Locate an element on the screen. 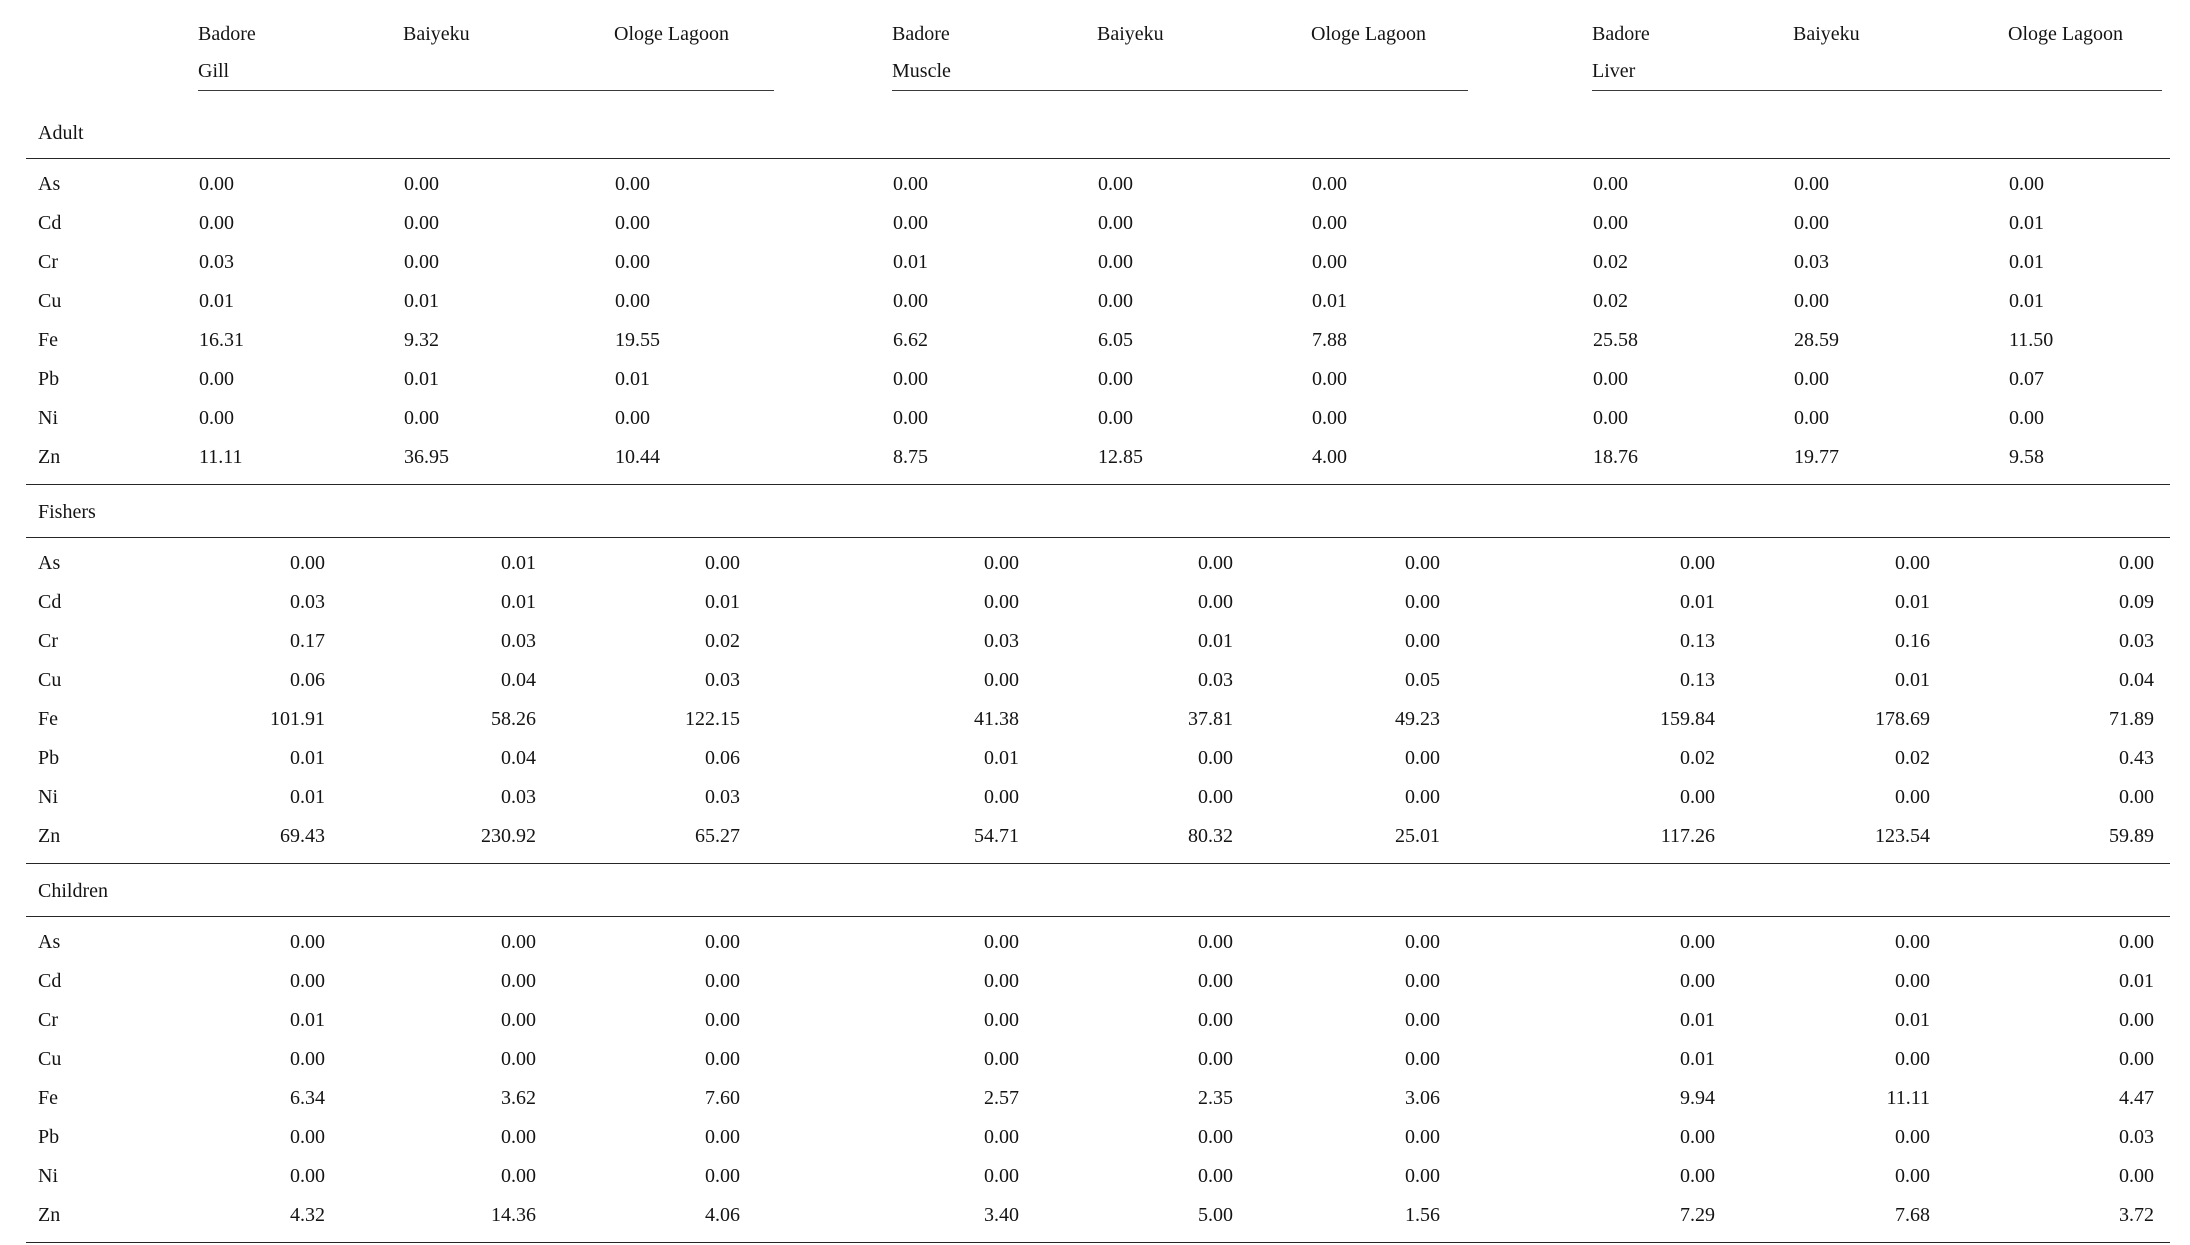 The image size is (2190, 1245). table-cell: 0.13 is located at coordinates (1692, 641).